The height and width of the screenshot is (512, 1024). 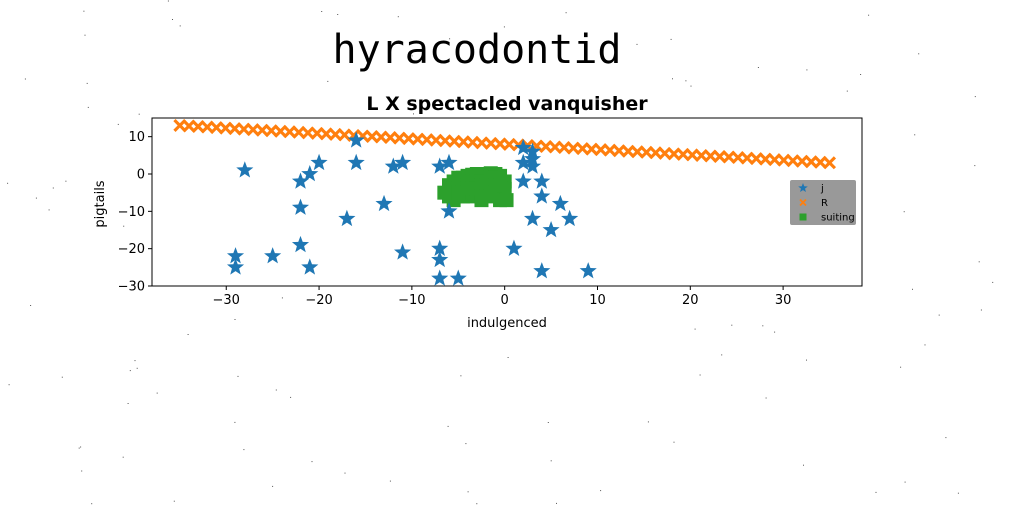 I want to click on legend-label: j, so click(x=822, y=189).